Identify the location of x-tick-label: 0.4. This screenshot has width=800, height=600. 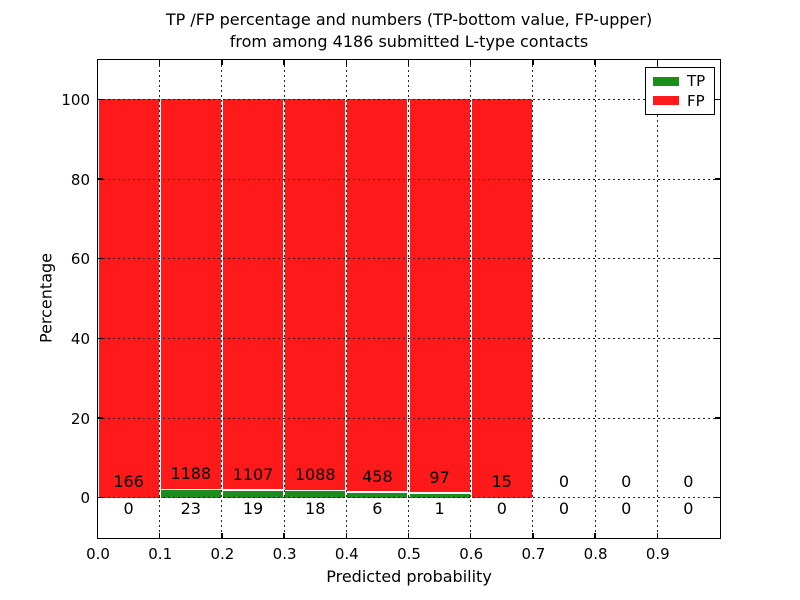
(346, 554).